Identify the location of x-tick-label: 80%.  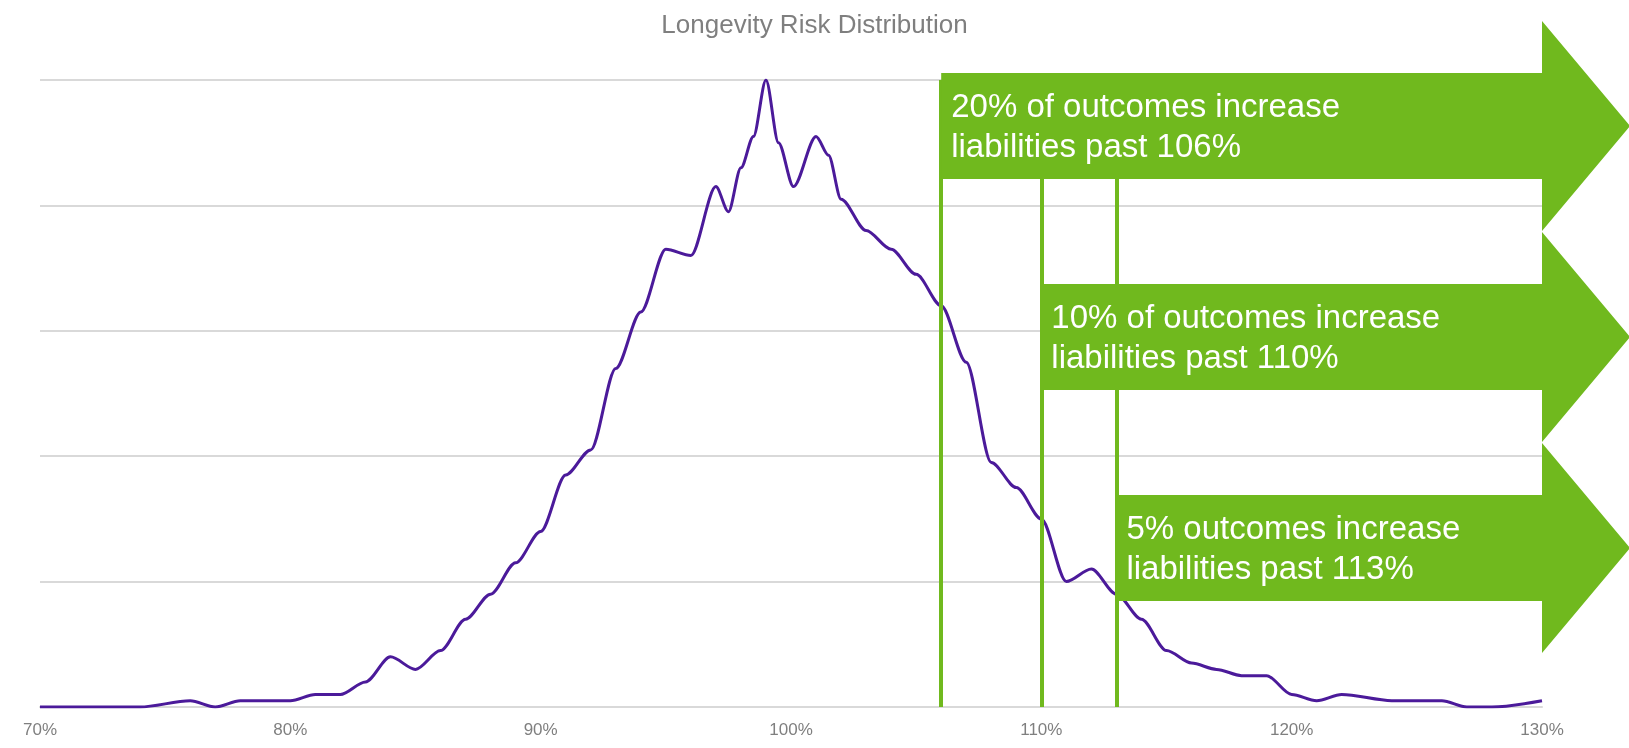
(290, 729).